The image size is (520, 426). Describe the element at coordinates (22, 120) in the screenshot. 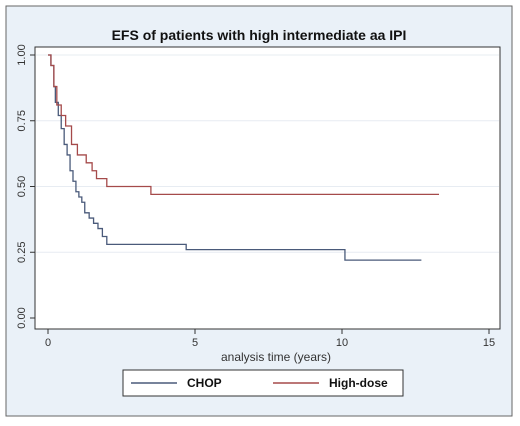

I see `y-tick-label: 0.75` at that location.